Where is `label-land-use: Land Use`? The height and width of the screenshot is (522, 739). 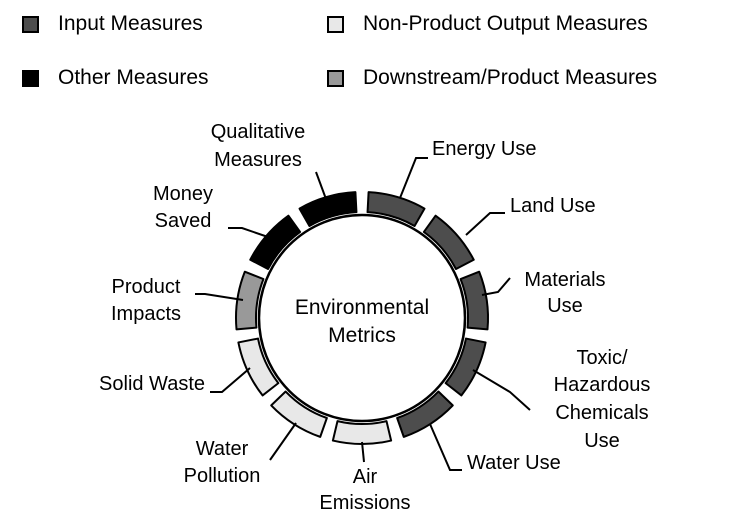 label-land-use: Land Use is located at coordinates (553, 206).